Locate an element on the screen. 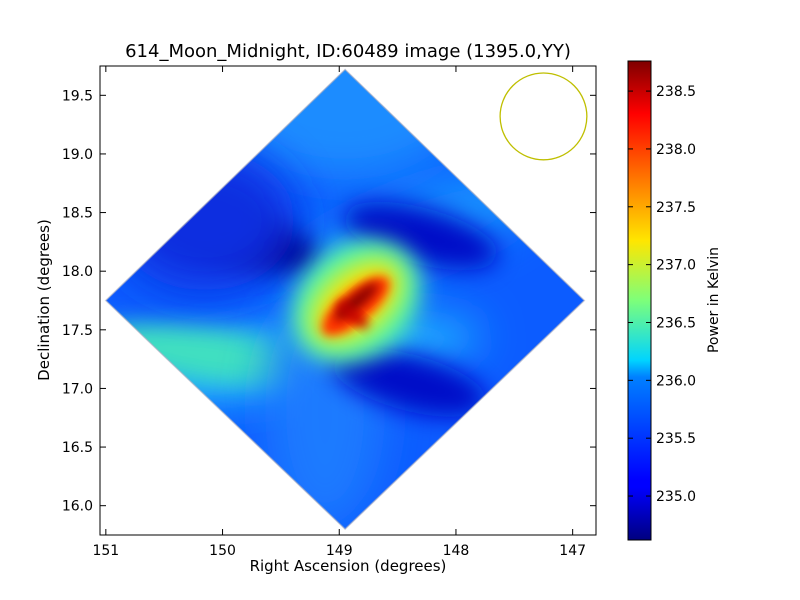  x-tick-label: 148 is located at coordinates (456, 551).